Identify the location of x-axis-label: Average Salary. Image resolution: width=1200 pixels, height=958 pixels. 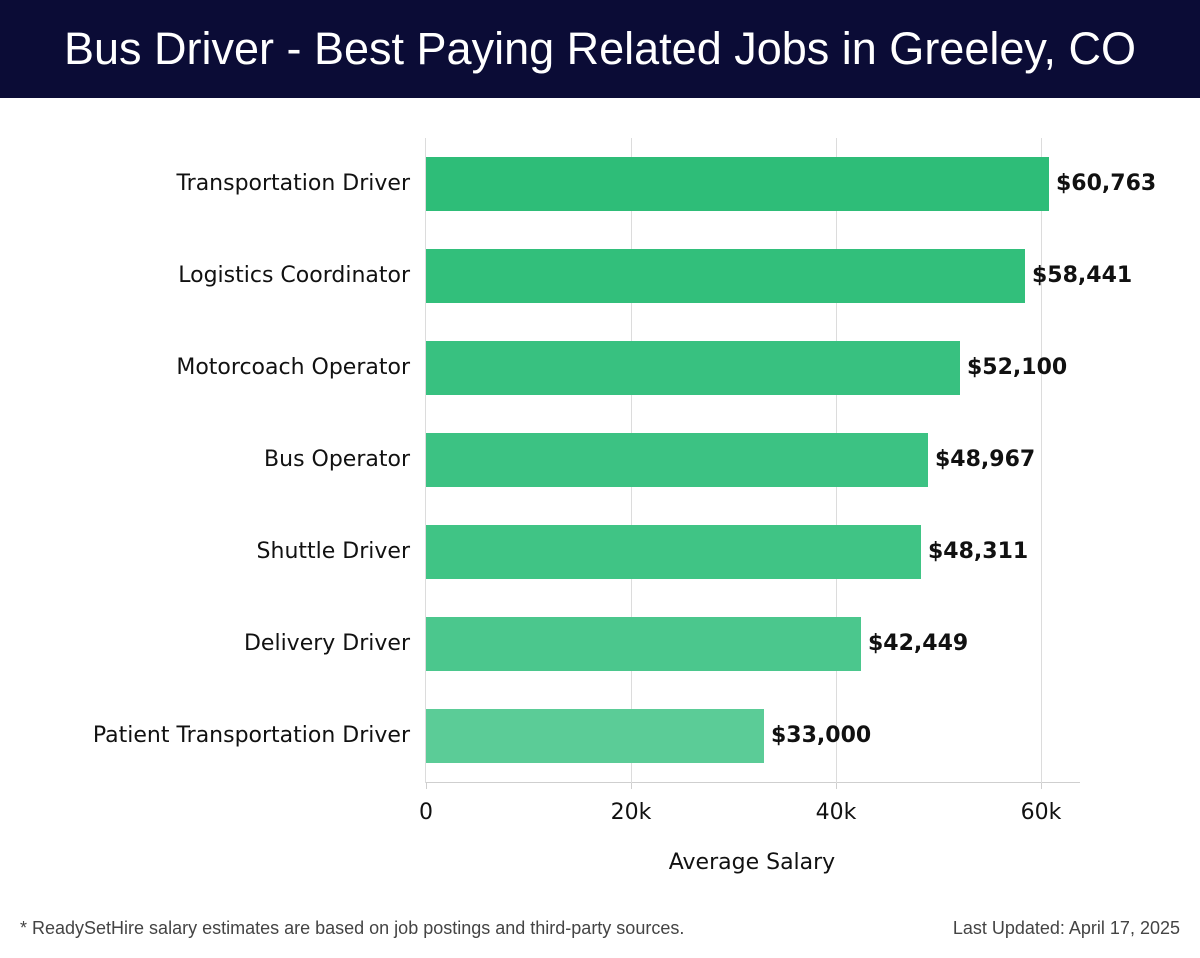
(752, 862).